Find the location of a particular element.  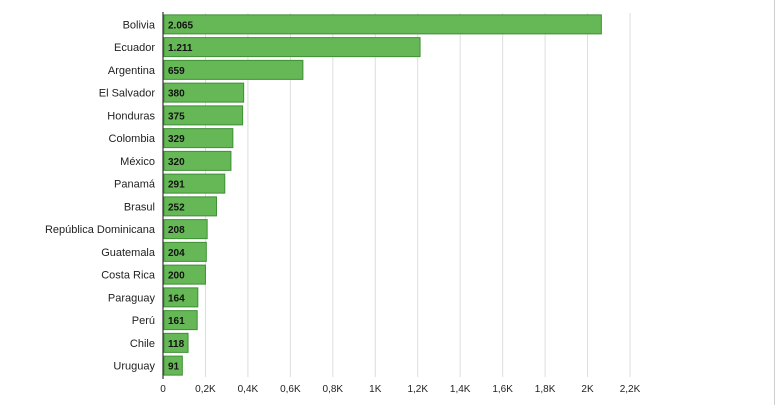

x-tick-label: 0,8K is located at coordinates (333, 389).